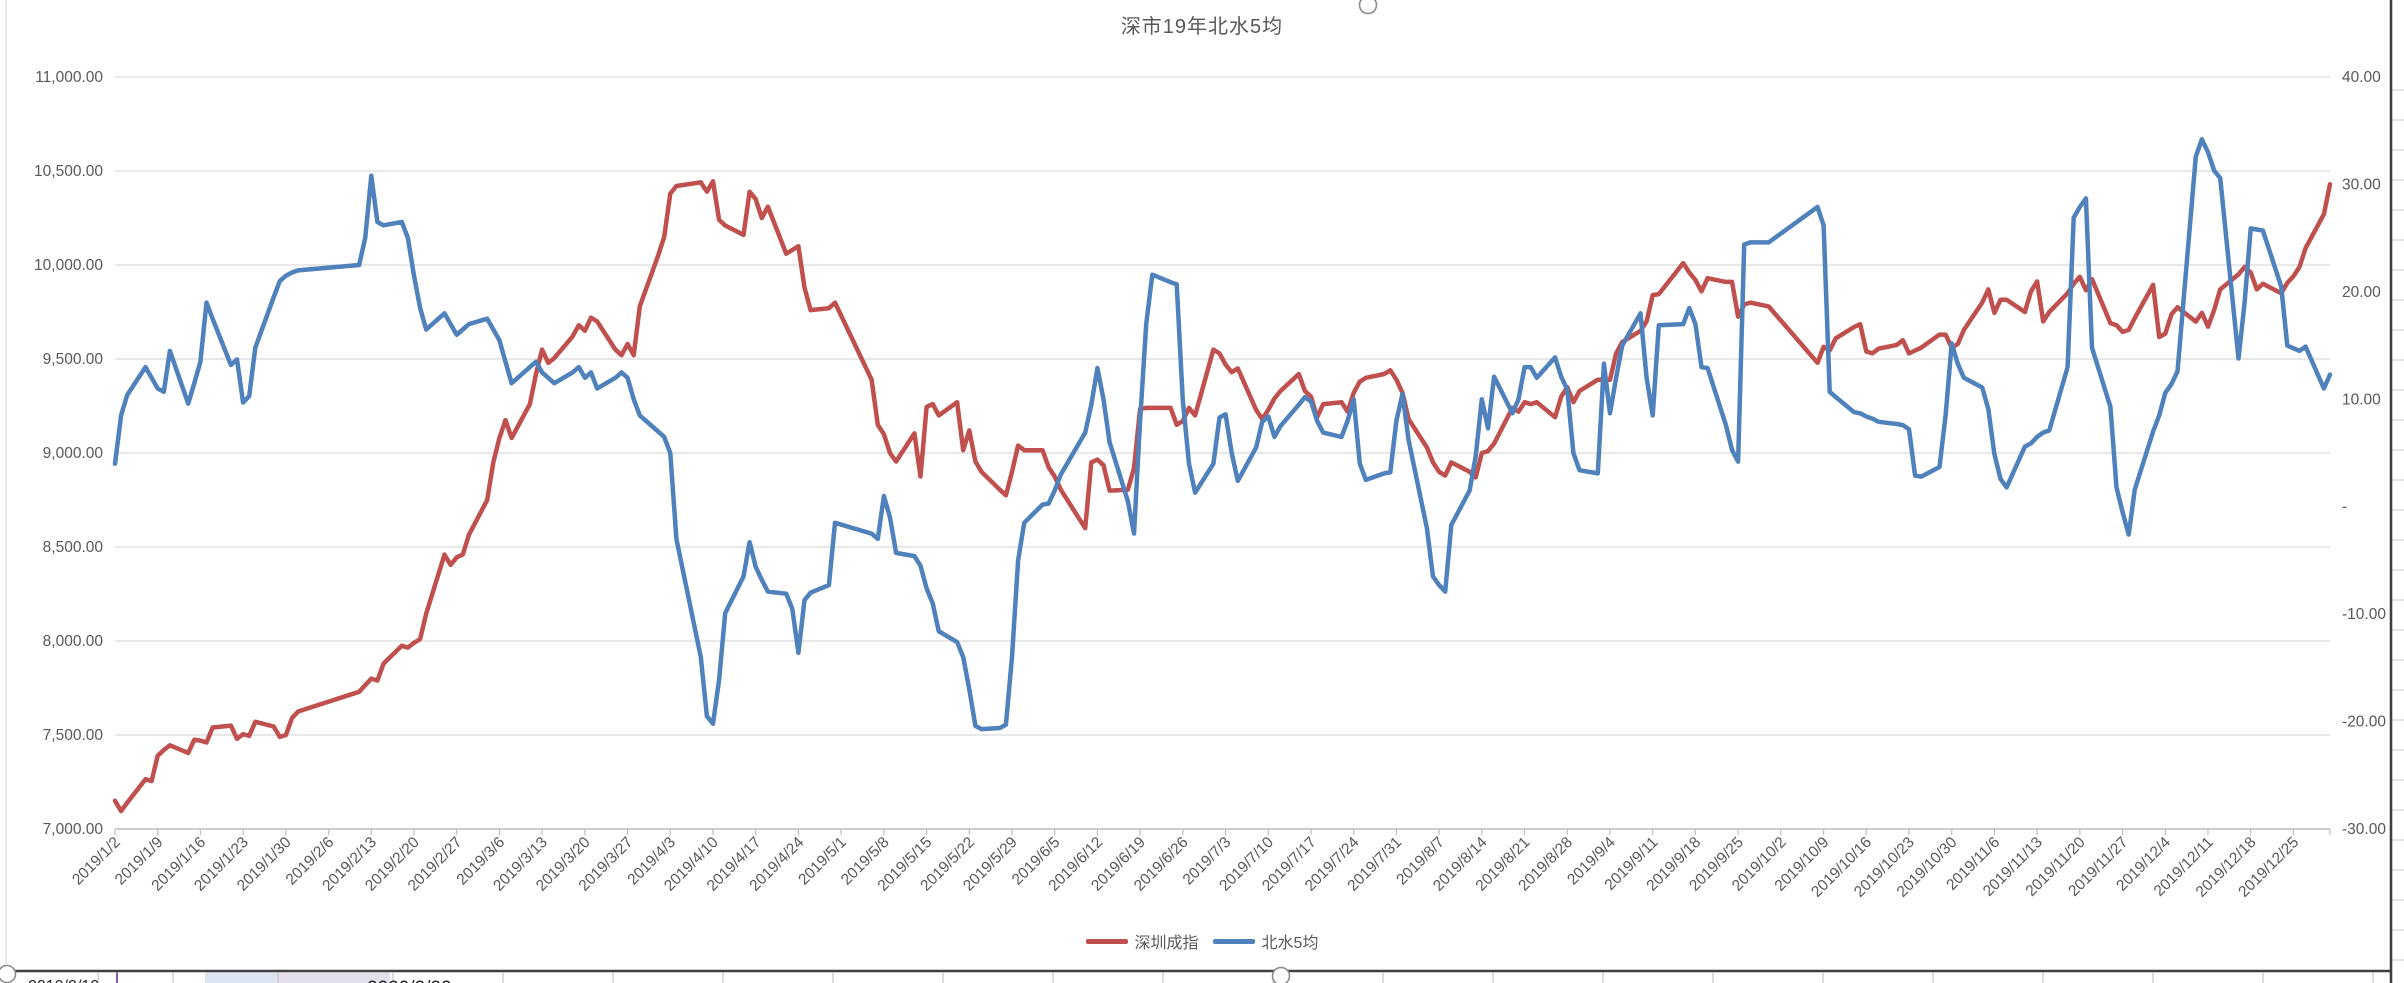 This screenshot has height=983, width=2404. I want to click on selection-handle-top-center, so click(1368, 7).